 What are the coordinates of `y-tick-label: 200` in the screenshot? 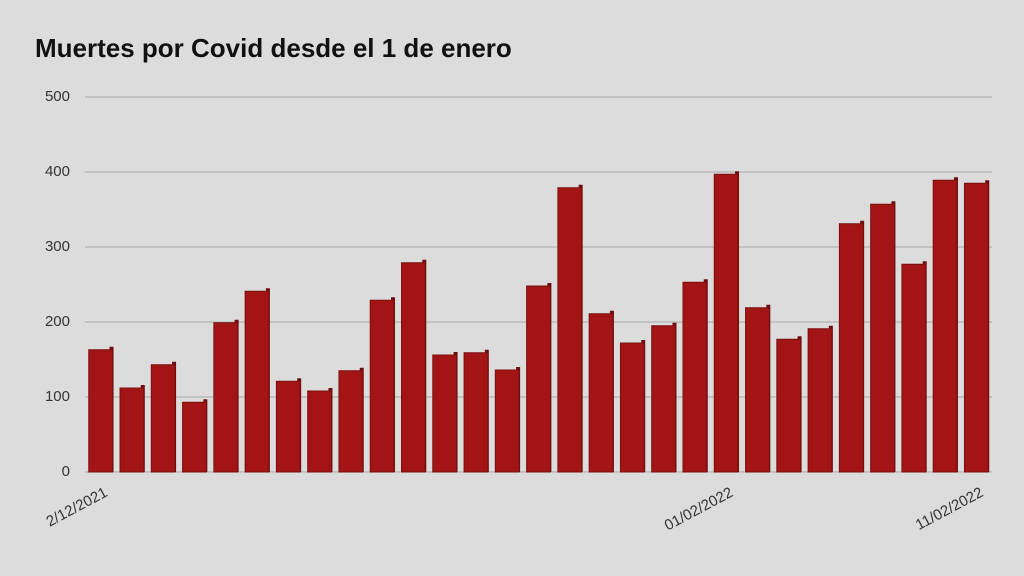 It's located at (57, 321).